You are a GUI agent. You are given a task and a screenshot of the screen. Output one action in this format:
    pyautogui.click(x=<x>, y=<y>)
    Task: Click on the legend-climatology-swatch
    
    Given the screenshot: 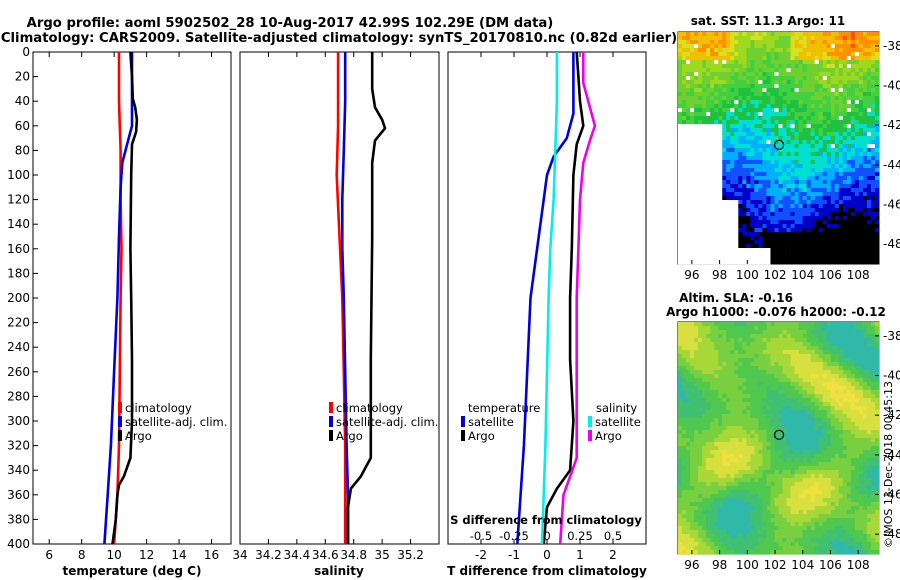 What is the action you would take?
    pyautogui.click(x=120, y=407)
    